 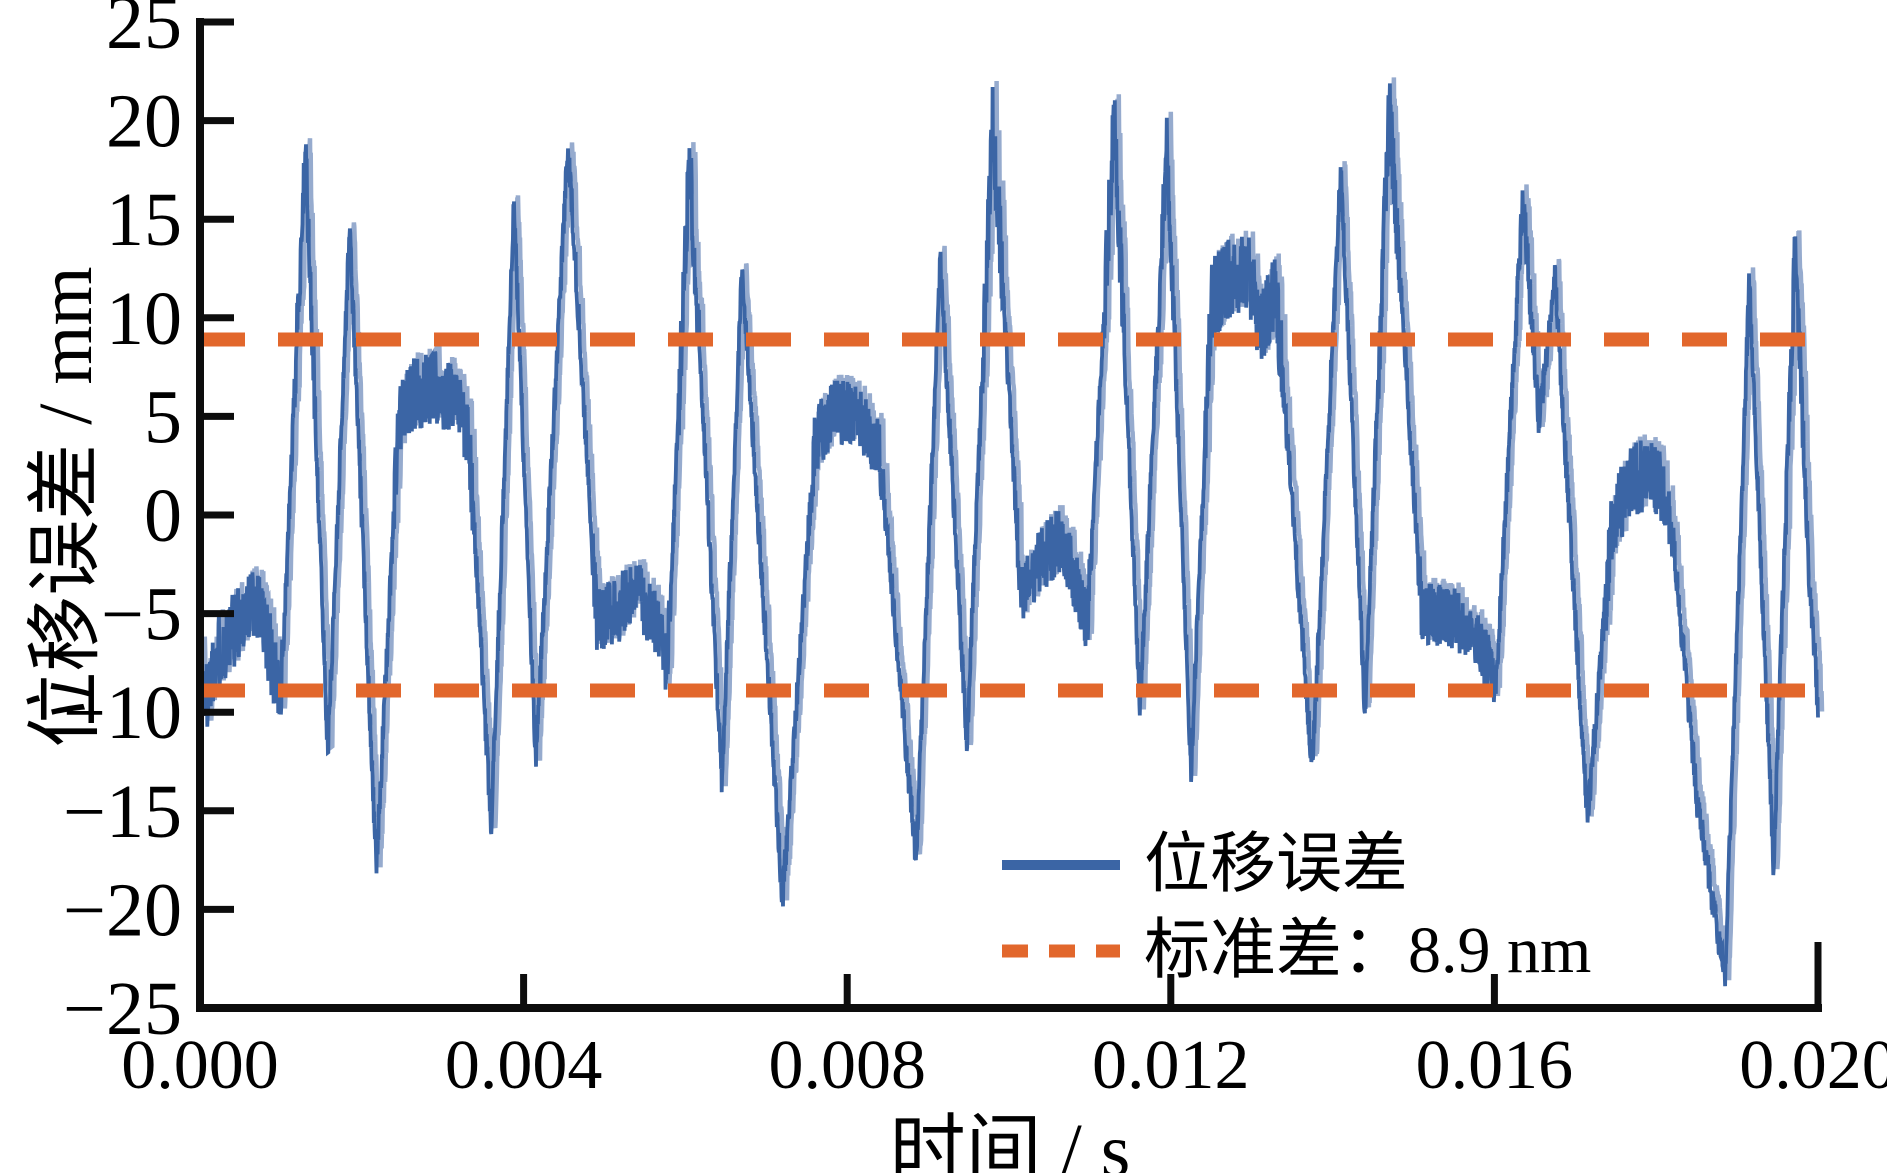 What do you see at coordinates (847, 1065) in the screenshot?
I see `x-tick-label: 0.008` at bounding box center [847, 1065].